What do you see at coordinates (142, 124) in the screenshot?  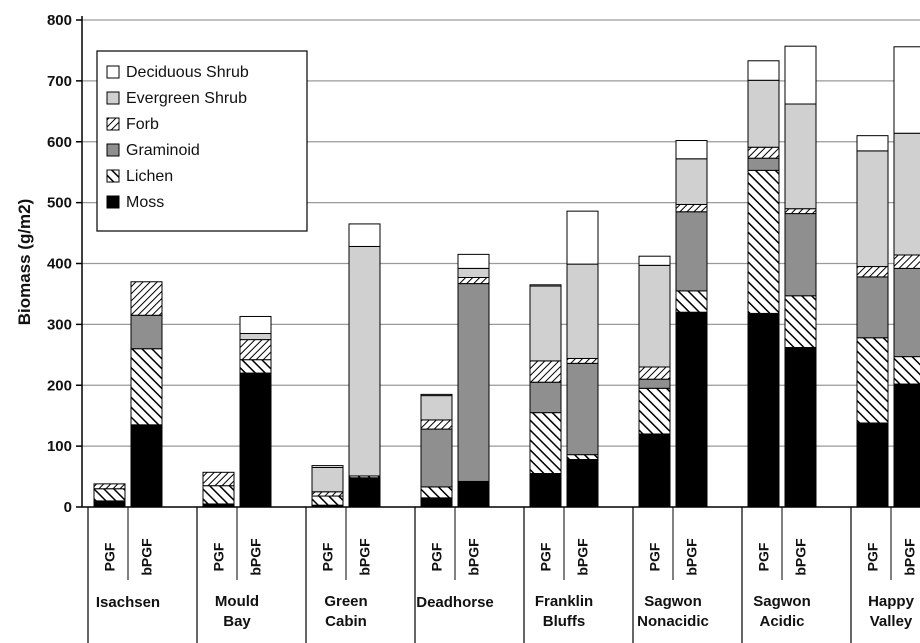 I see `legend-label: Forb` at bounding box center [142, 124].